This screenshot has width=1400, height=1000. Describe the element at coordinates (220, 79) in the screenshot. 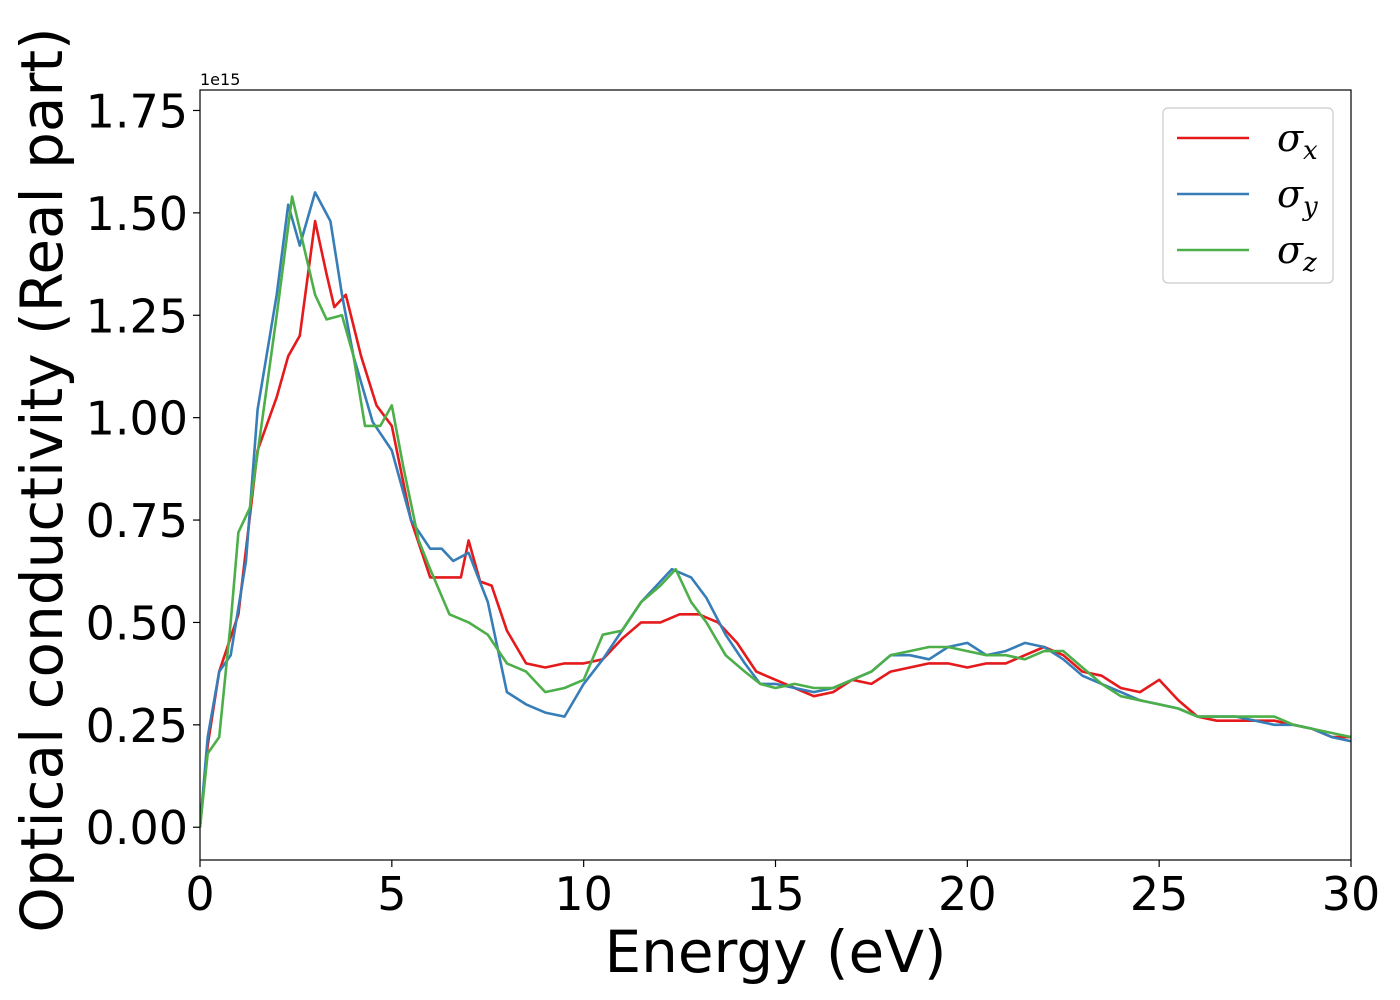

I see `y-offset-label: 1e15` at that location.